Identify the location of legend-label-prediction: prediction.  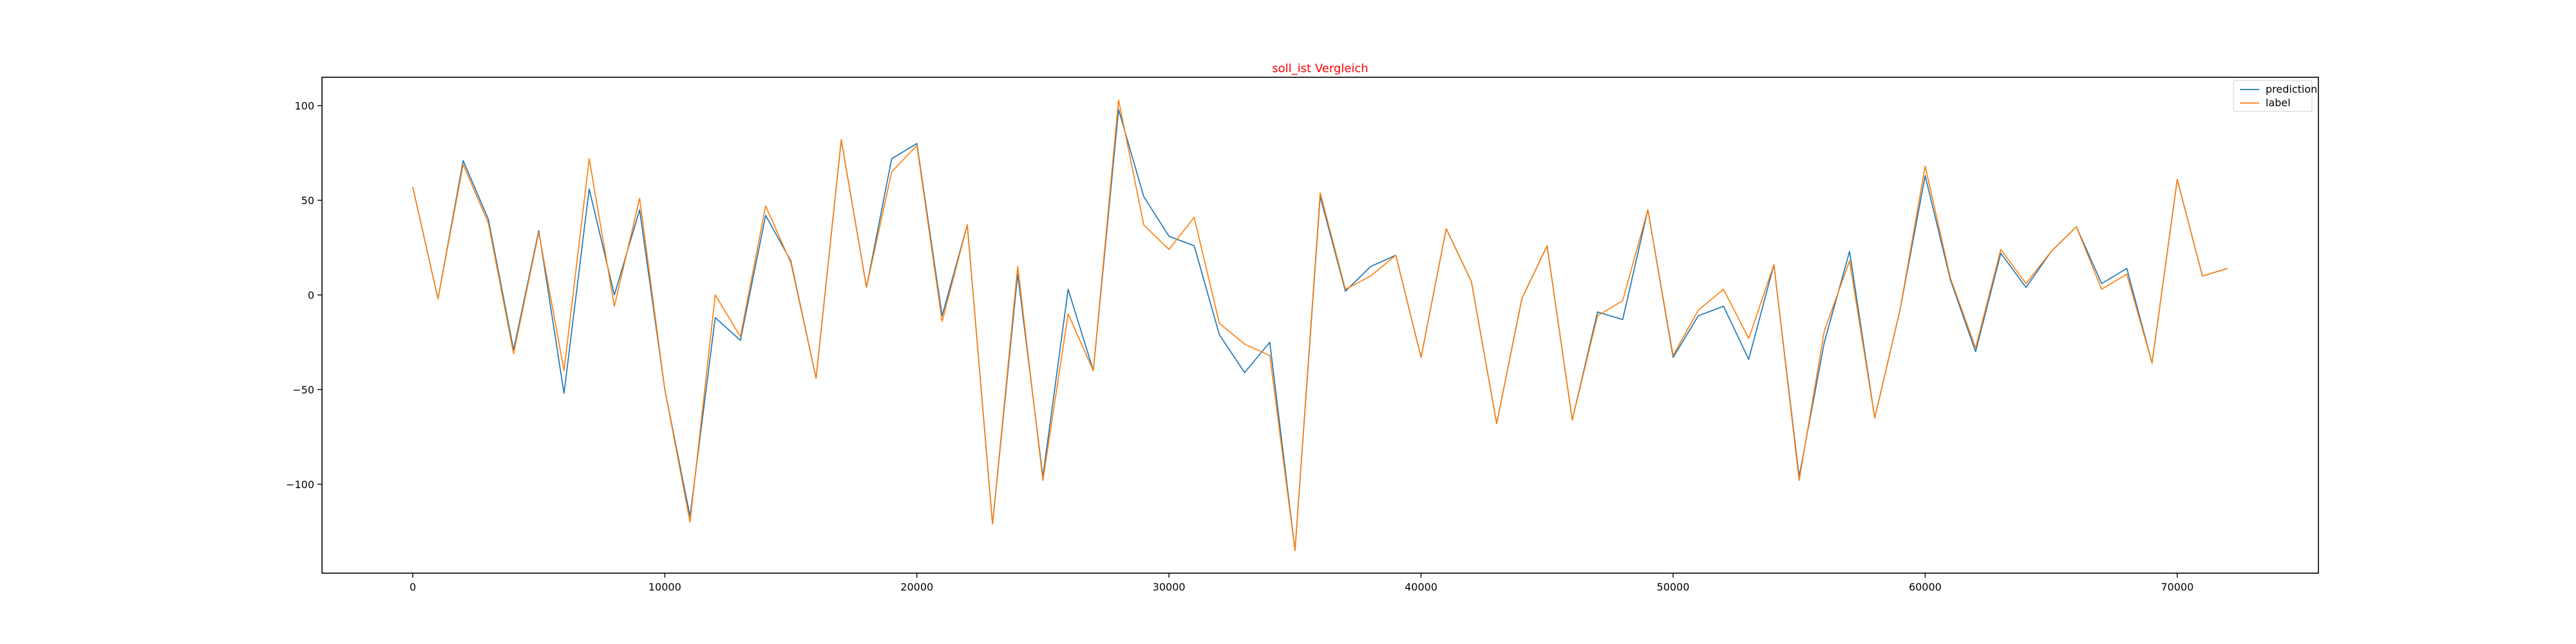
(2291, 89).